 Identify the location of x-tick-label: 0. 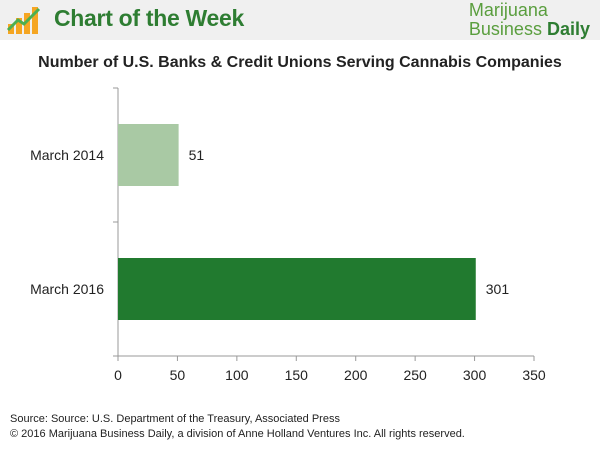
(118, 375).